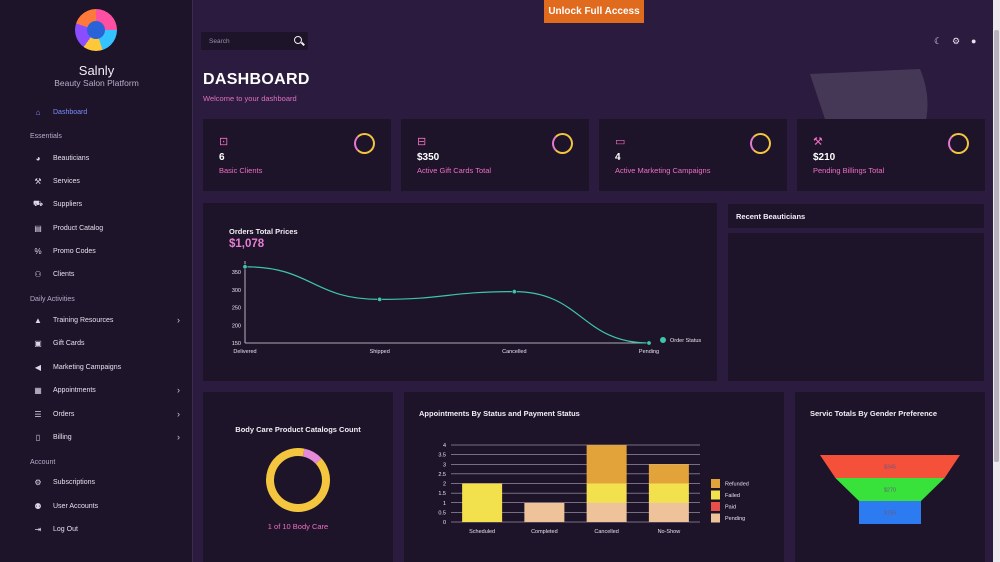 The width and height of the screenshot is (1000, 562). What do you see at coordinates (38, 228) in the screenshot?
I see `book-icon: ▤` at bounding box center [38, 228].